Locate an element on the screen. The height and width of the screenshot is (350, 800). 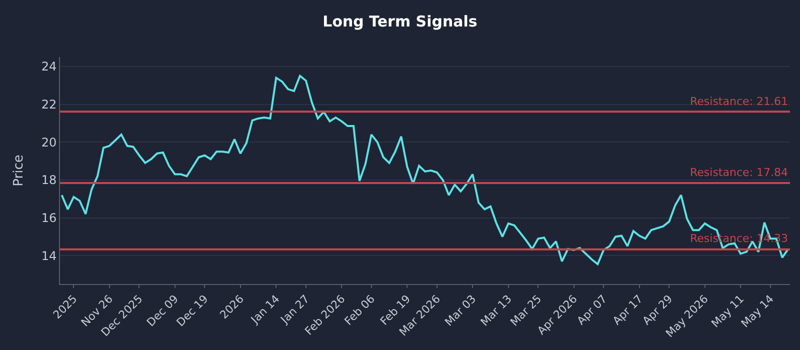
y-tick-label: 22 is located at coordinates (49, 104).